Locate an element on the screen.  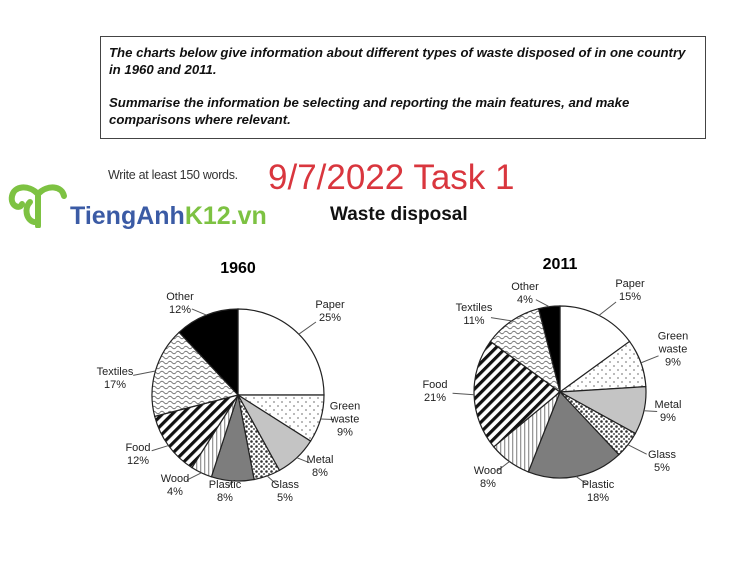
slice-label: Metal 8% is located at coordinates (320, 467).